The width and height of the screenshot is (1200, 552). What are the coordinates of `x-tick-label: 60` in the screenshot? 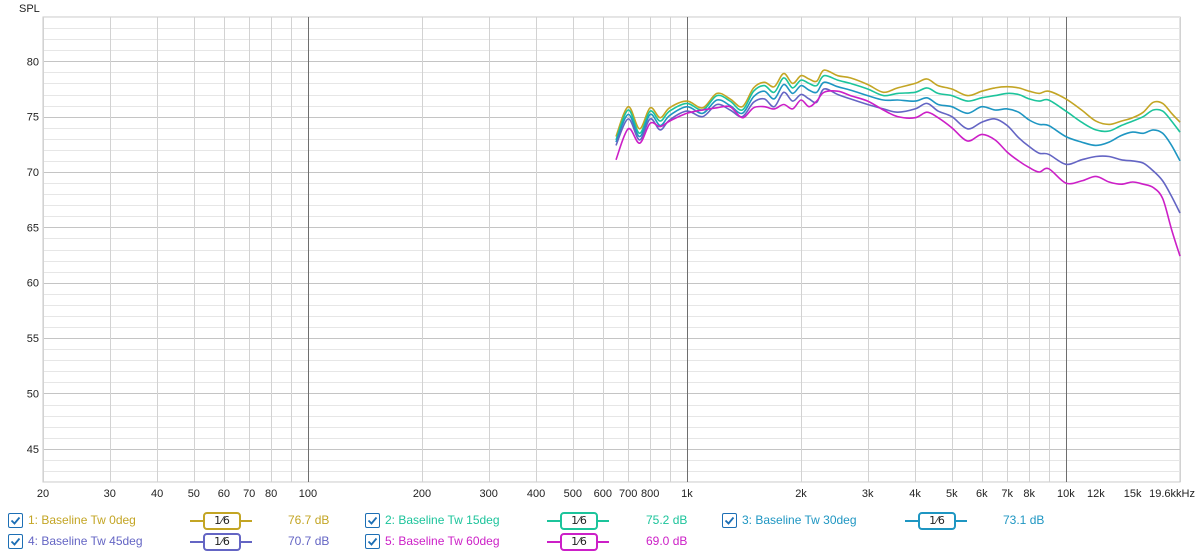 It's located at (224, 494).